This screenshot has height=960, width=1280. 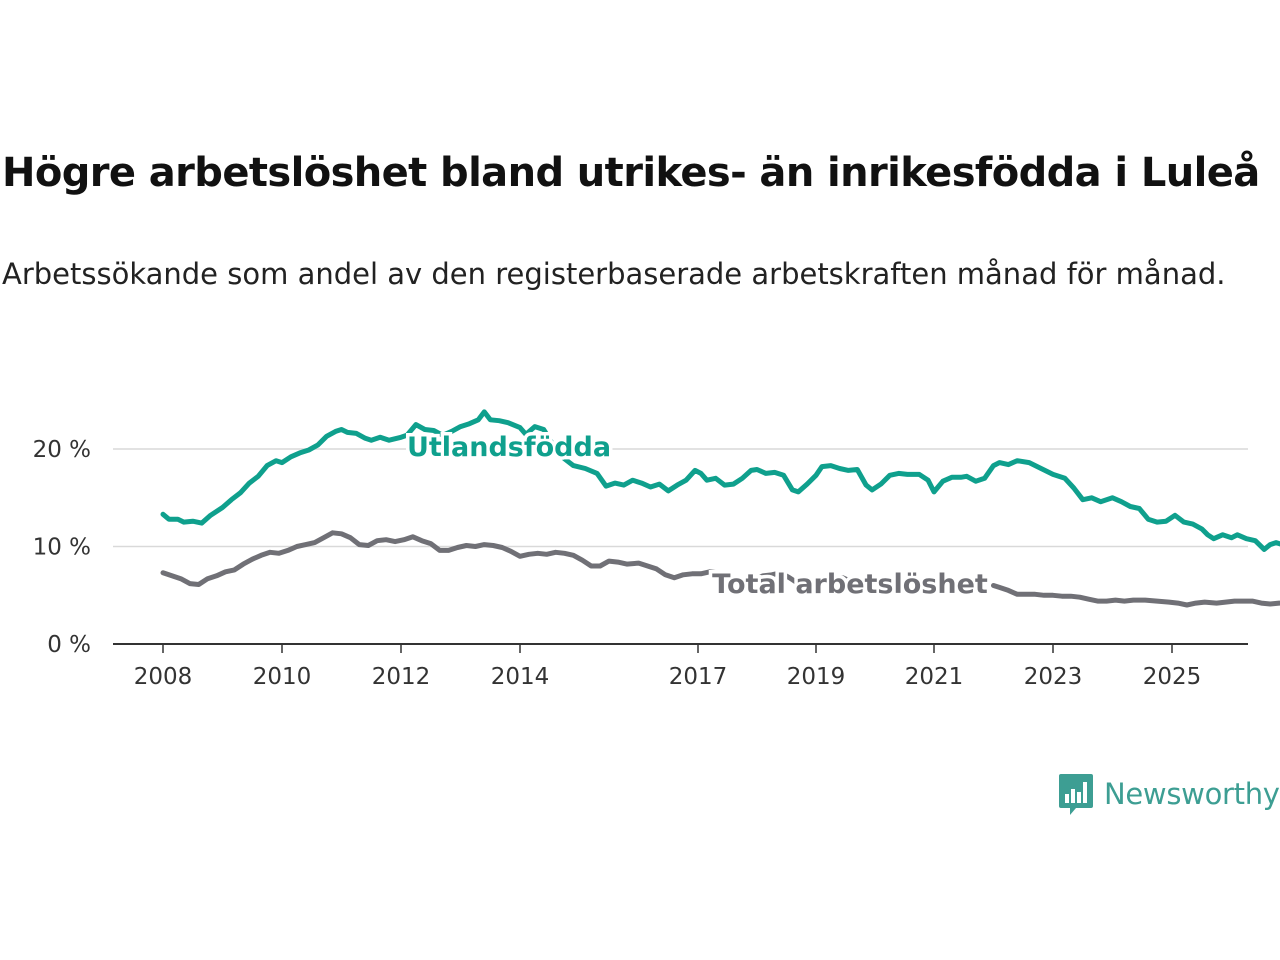 What do you see at coordinates (934, 677) in the screenshot?
I see `x-tick-label-2021: 2021` at bounding box center [934, 677].